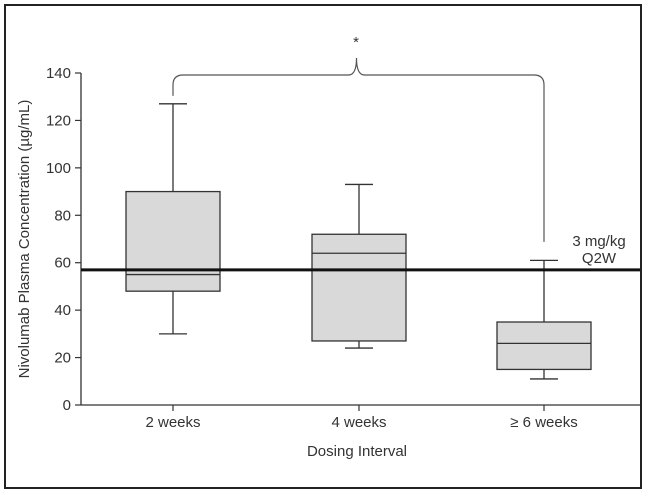 The height and width of the screenshot is (497, 650). I want to click on y-tick-label-140: 140, so click(58, 73).